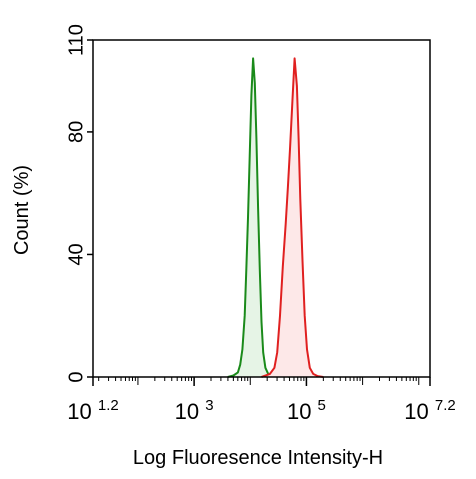  I want to click on x-tick-label: 10 3, so click(194, 410).